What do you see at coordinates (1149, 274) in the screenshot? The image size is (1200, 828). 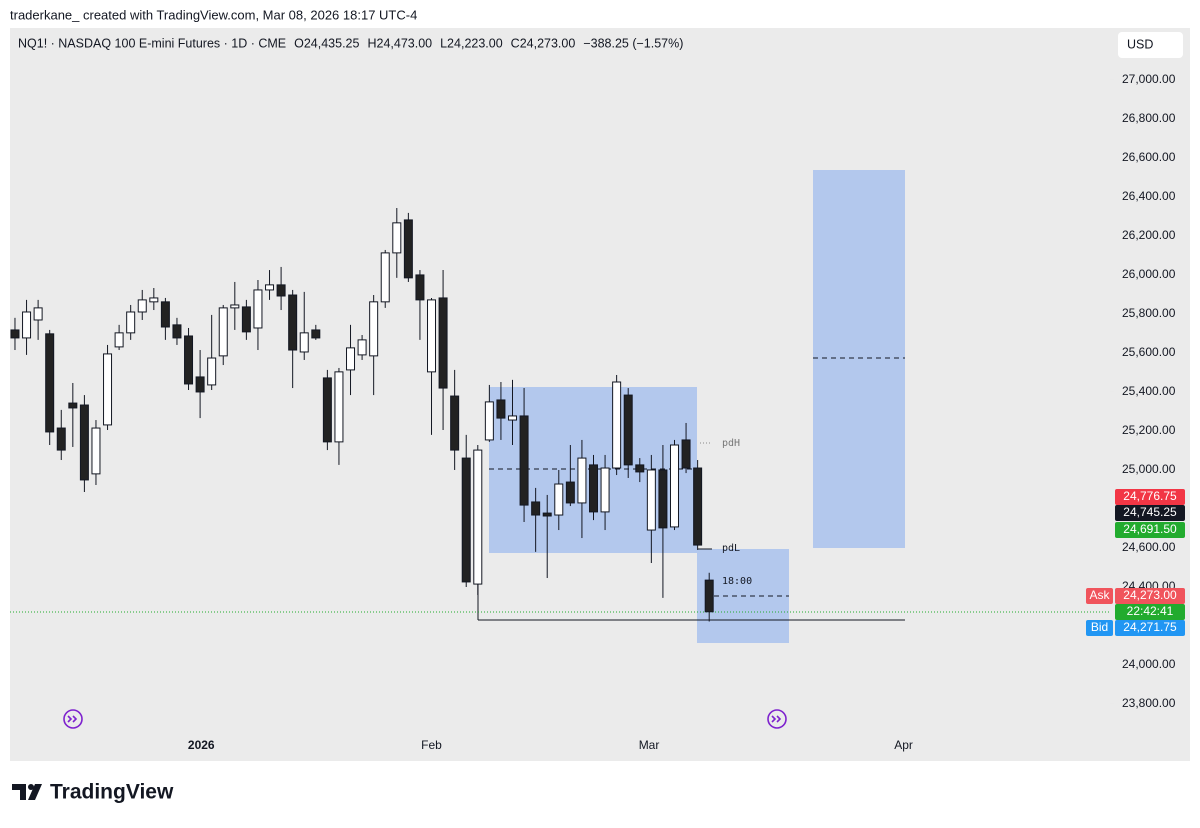 I see `y-tick-label: 26,000.00` at bounding box center [1149, 274].